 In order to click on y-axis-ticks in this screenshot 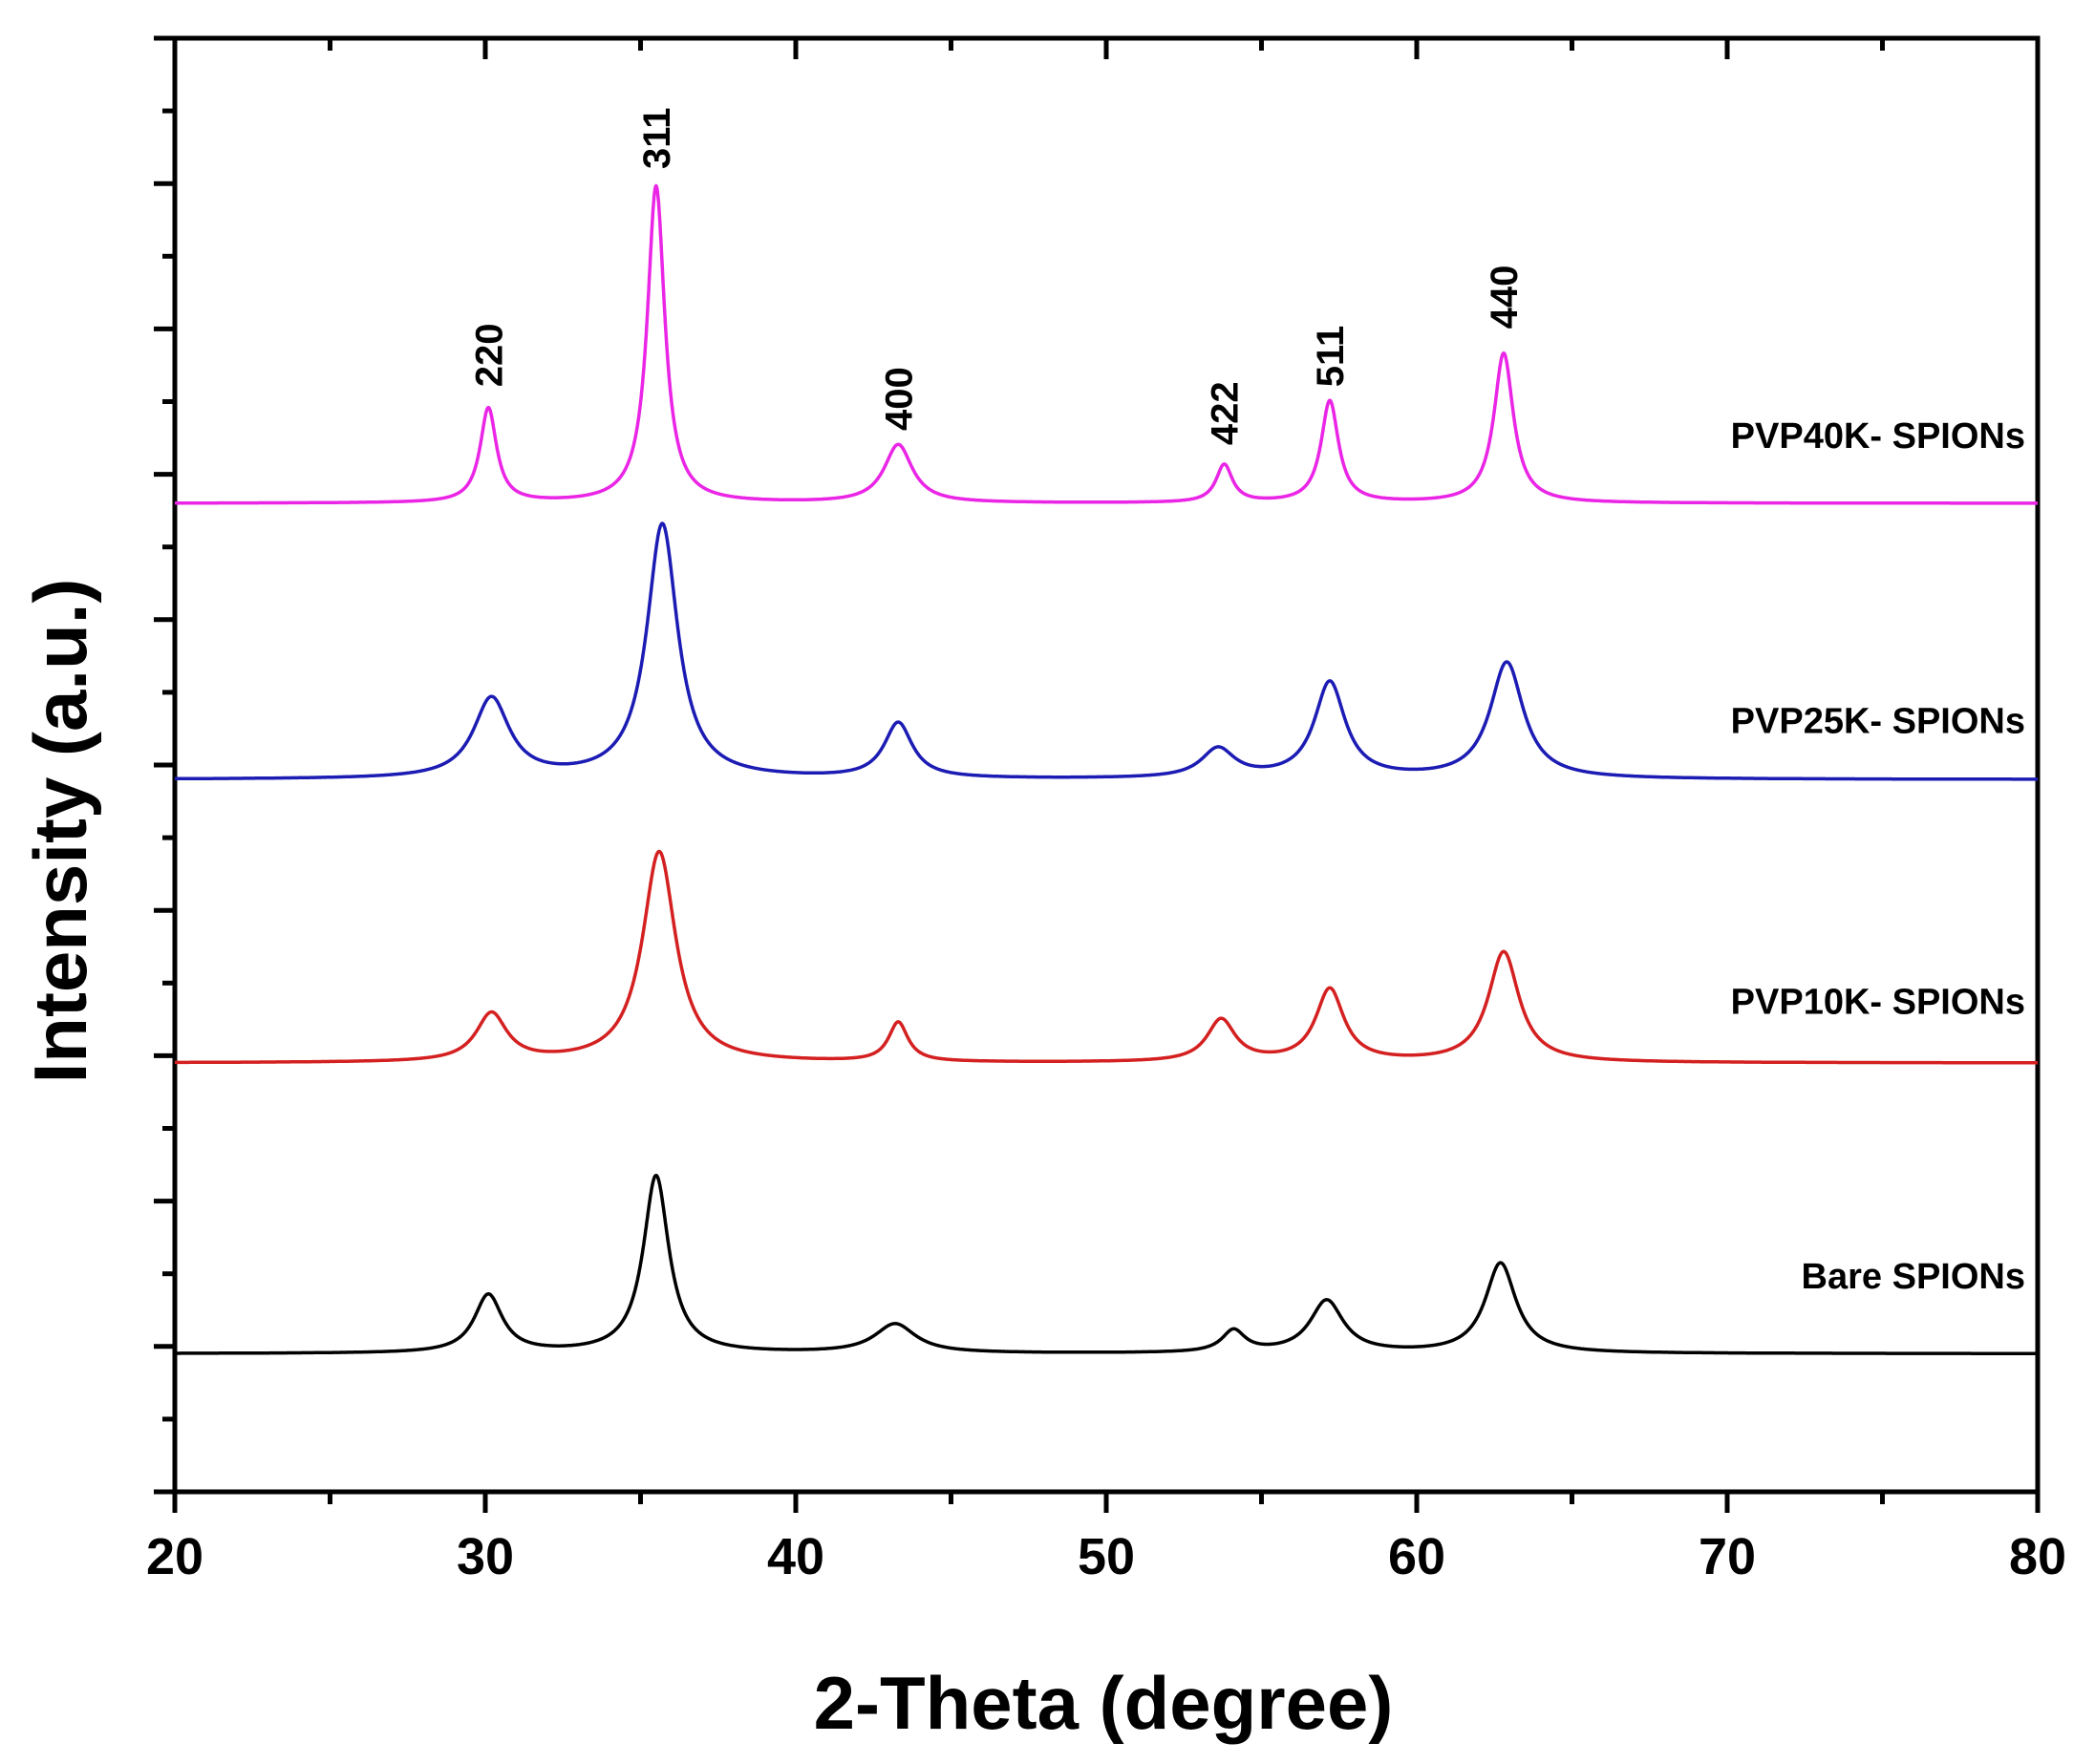, I will do `click(164, 765)`.